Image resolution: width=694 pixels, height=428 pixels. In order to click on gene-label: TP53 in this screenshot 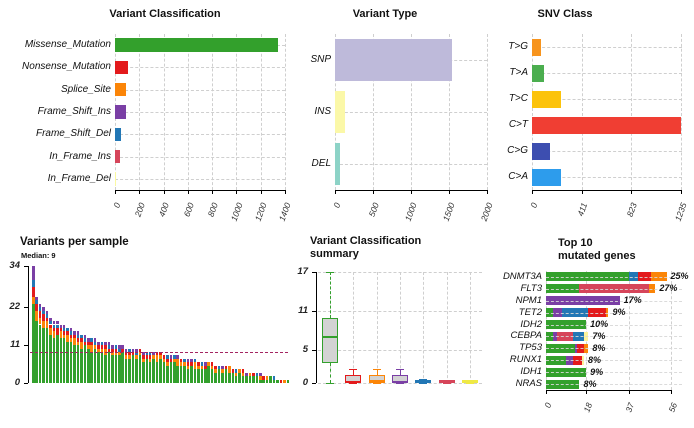, I will do `click(530, 348)`.